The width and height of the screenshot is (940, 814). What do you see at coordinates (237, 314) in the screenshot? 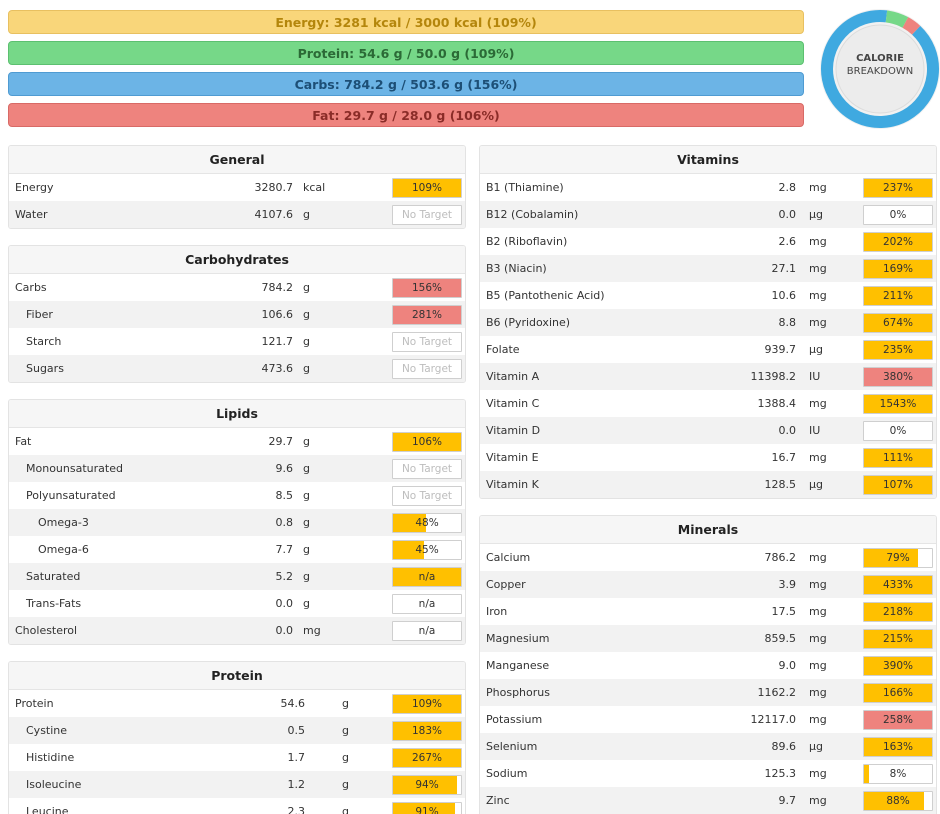
I see `nutrient-row-fiber: Fiber 106.6 g 281%` at bounding box center [237, 314].